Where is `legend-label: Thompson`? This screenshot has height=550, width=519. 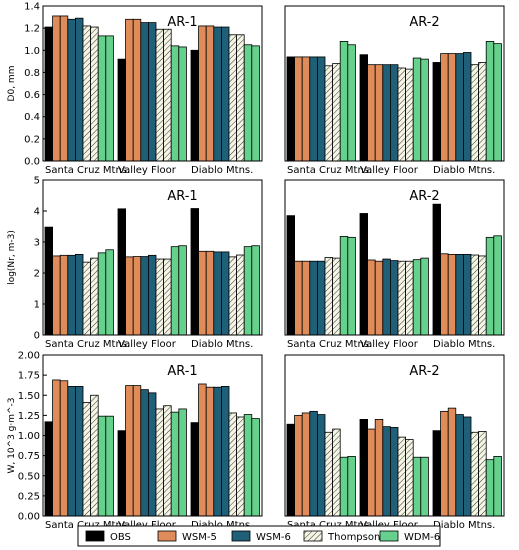 legend-label: Thompson is located at coordinates (353, 537).